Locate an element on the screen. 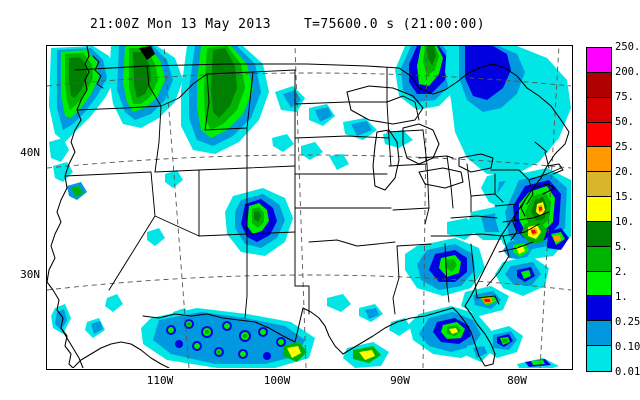  colorbar-tick-label: 10. is located at coordinates (624, 222).